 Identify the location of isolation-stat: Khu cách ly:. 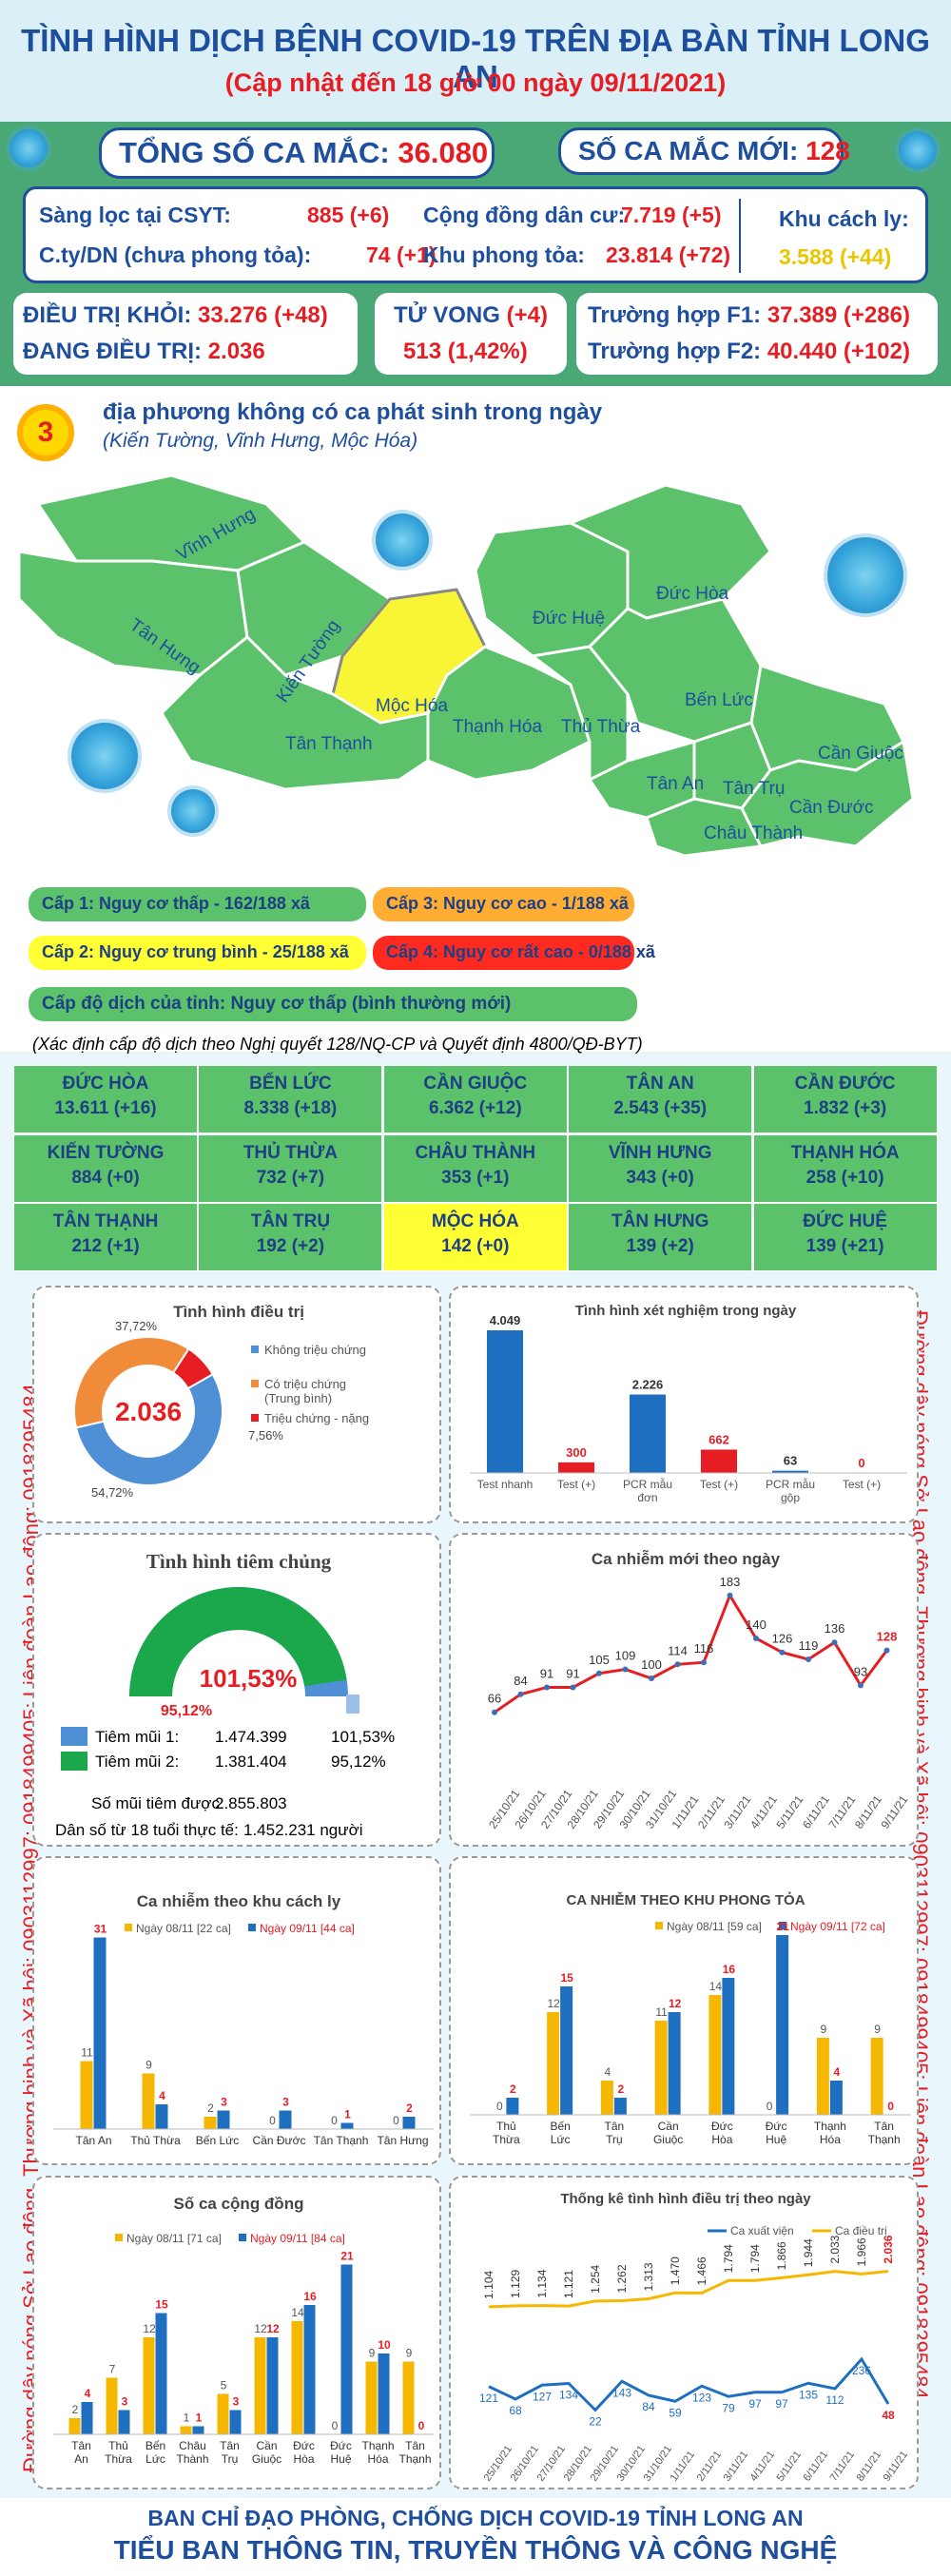
(844, 218).